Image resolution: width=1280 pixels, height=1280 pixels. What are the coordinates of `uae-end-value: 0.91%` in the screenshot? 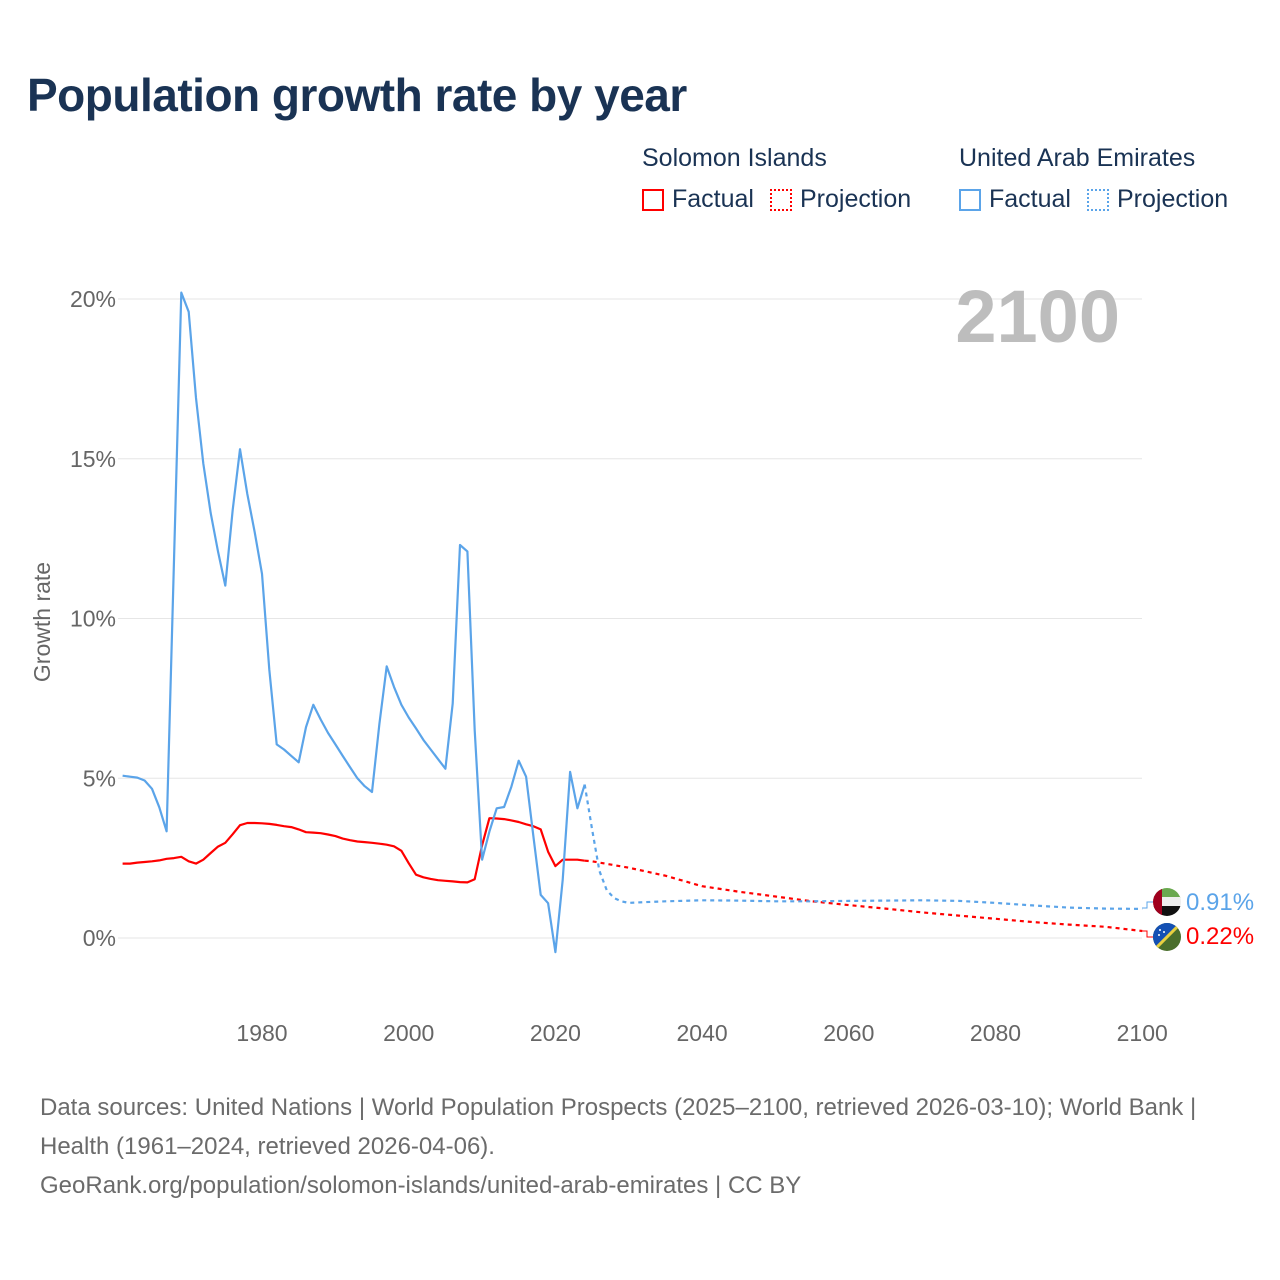 It's located at (1220, 902).